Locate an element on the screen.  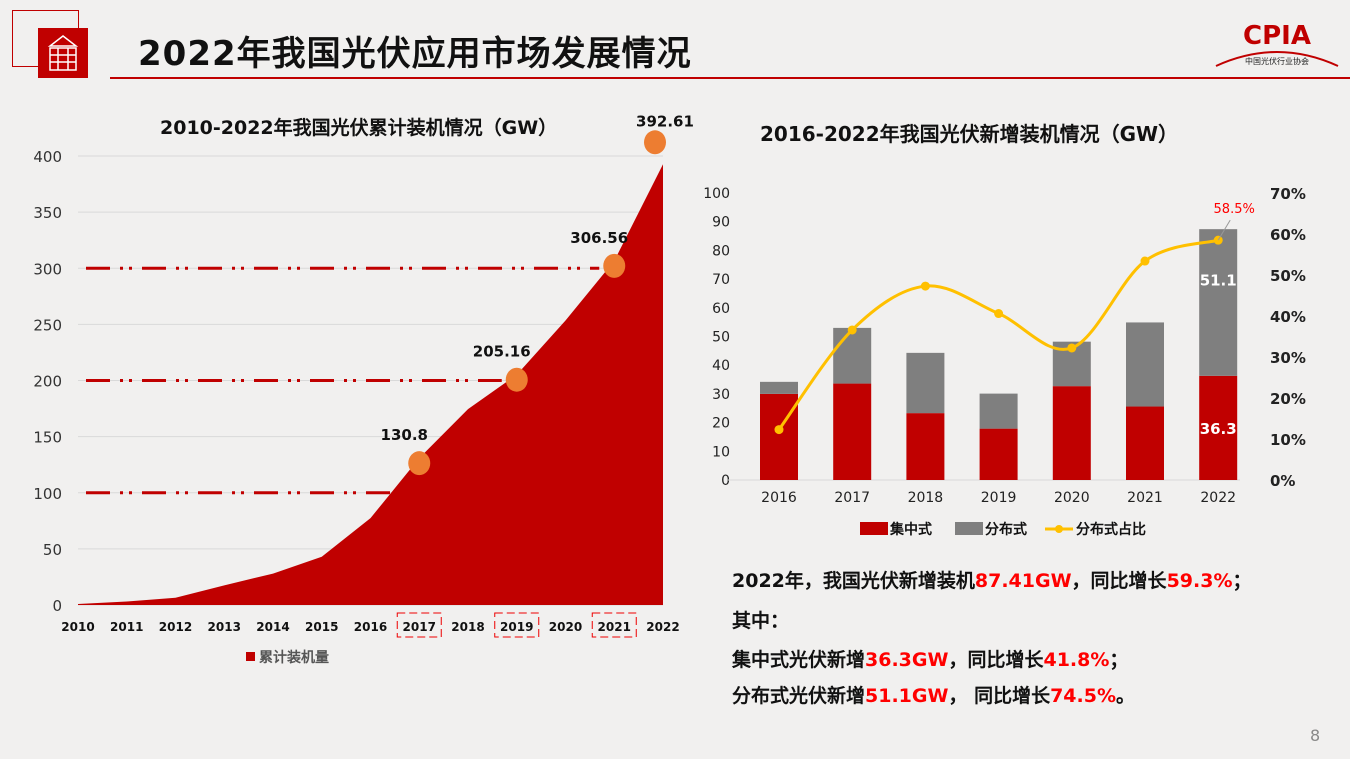
y-tick-label: 10 is located at coordinates (721, 452).